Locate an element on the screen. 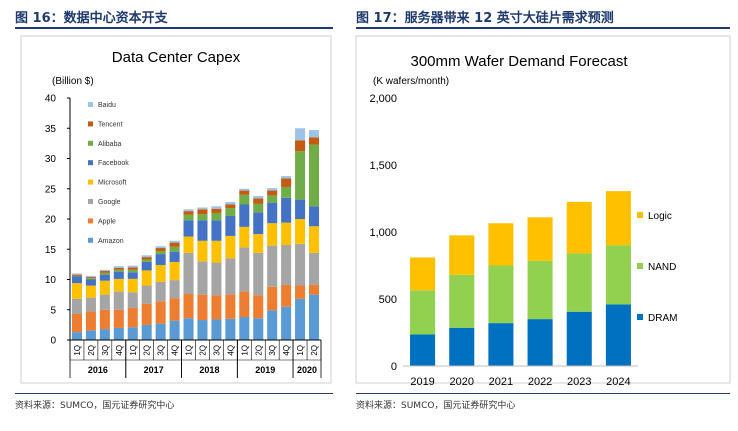  wafer-bars is located at coordinates (520, 278).